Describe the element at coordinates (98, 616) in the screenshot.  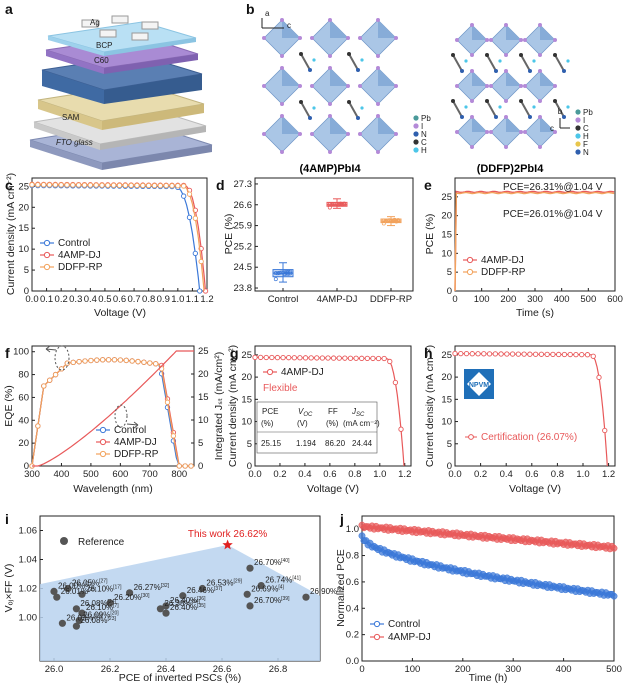
I see `reference-citation: [19]` at that location.